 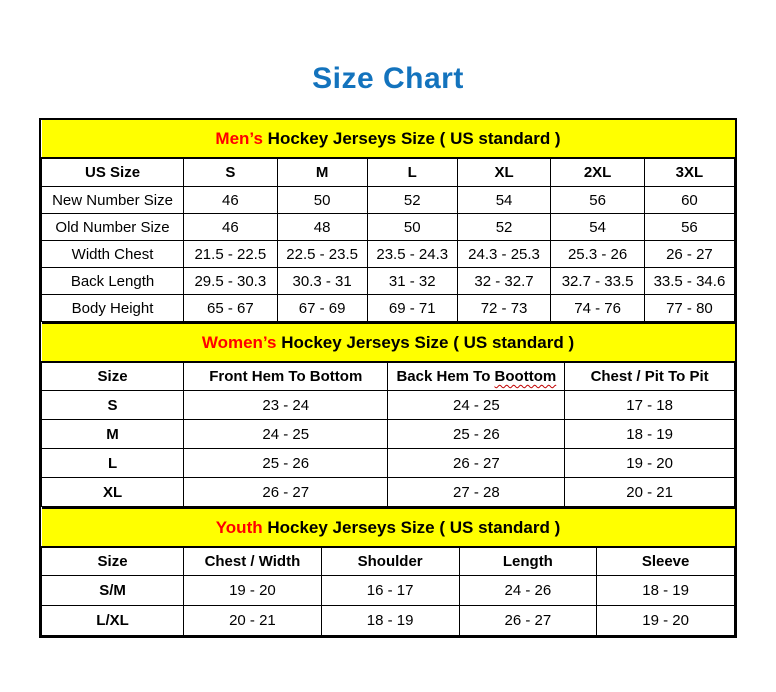 What do you see at coordinates (112, 254) in the screenshot?
I see `mens-row-label: Width Chest` at bounding box center [112, 254].